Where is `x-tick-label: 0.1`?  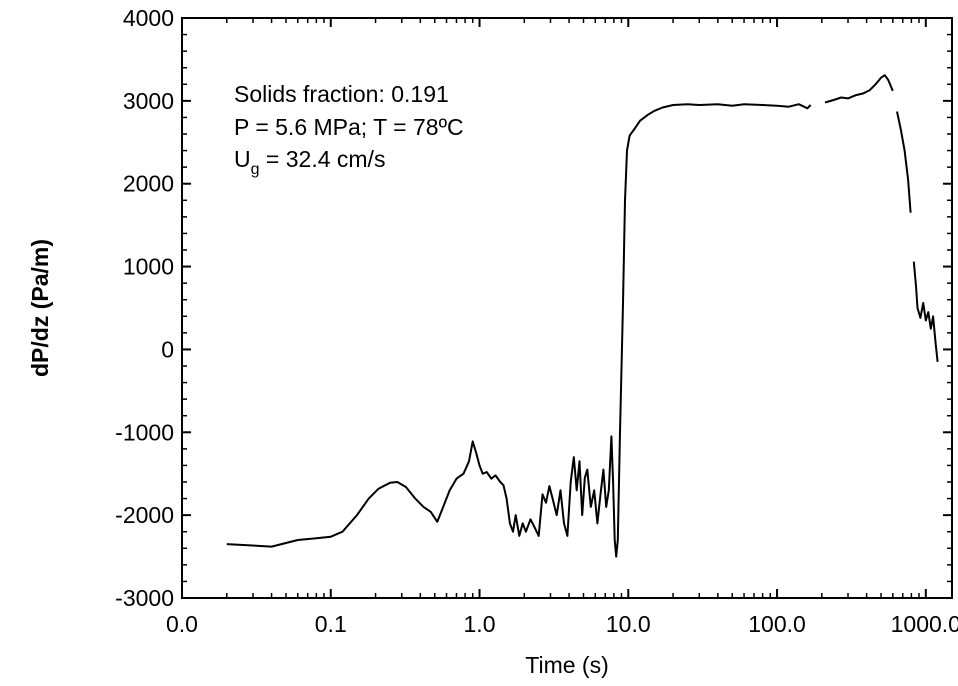 x-tick-label: 0.1 is located at coordinates (331, 624).